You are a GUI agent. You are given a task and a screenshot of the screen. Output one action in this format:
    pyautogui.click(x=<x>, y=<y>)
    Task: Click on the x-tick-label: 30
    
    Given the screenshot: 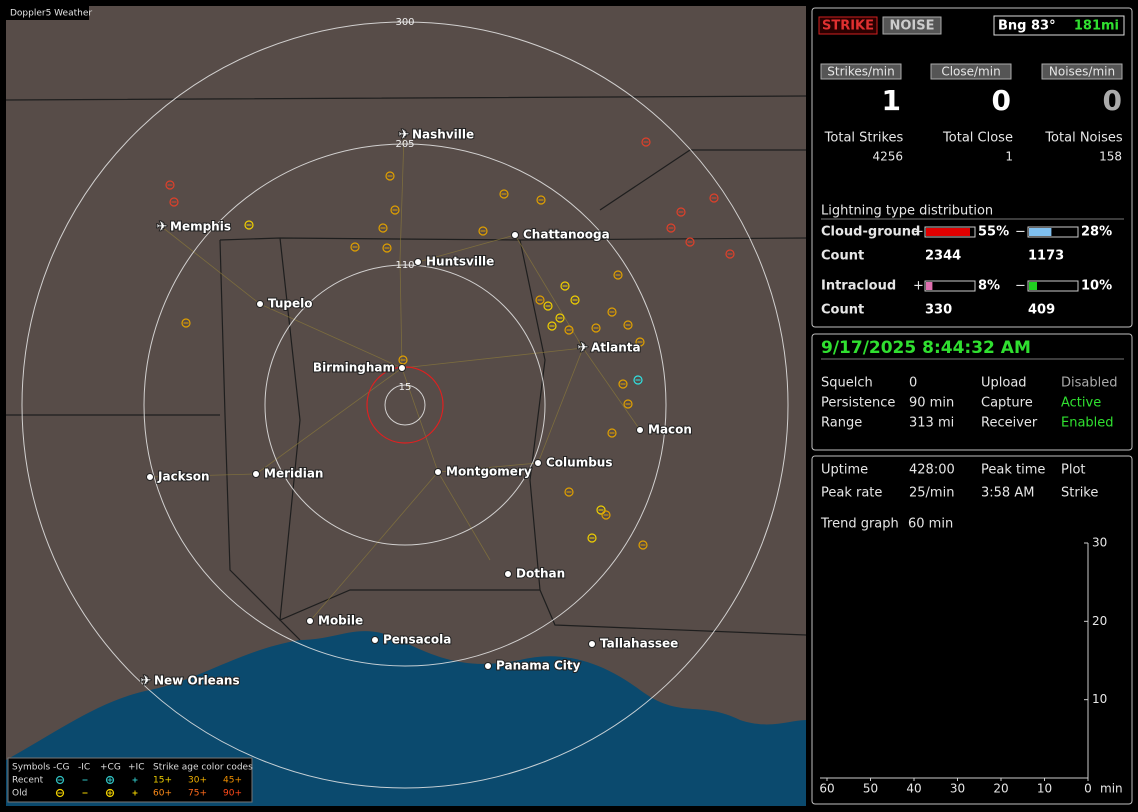 What is the action you would take?
    pyautogui.click(x=957, y=789)
    